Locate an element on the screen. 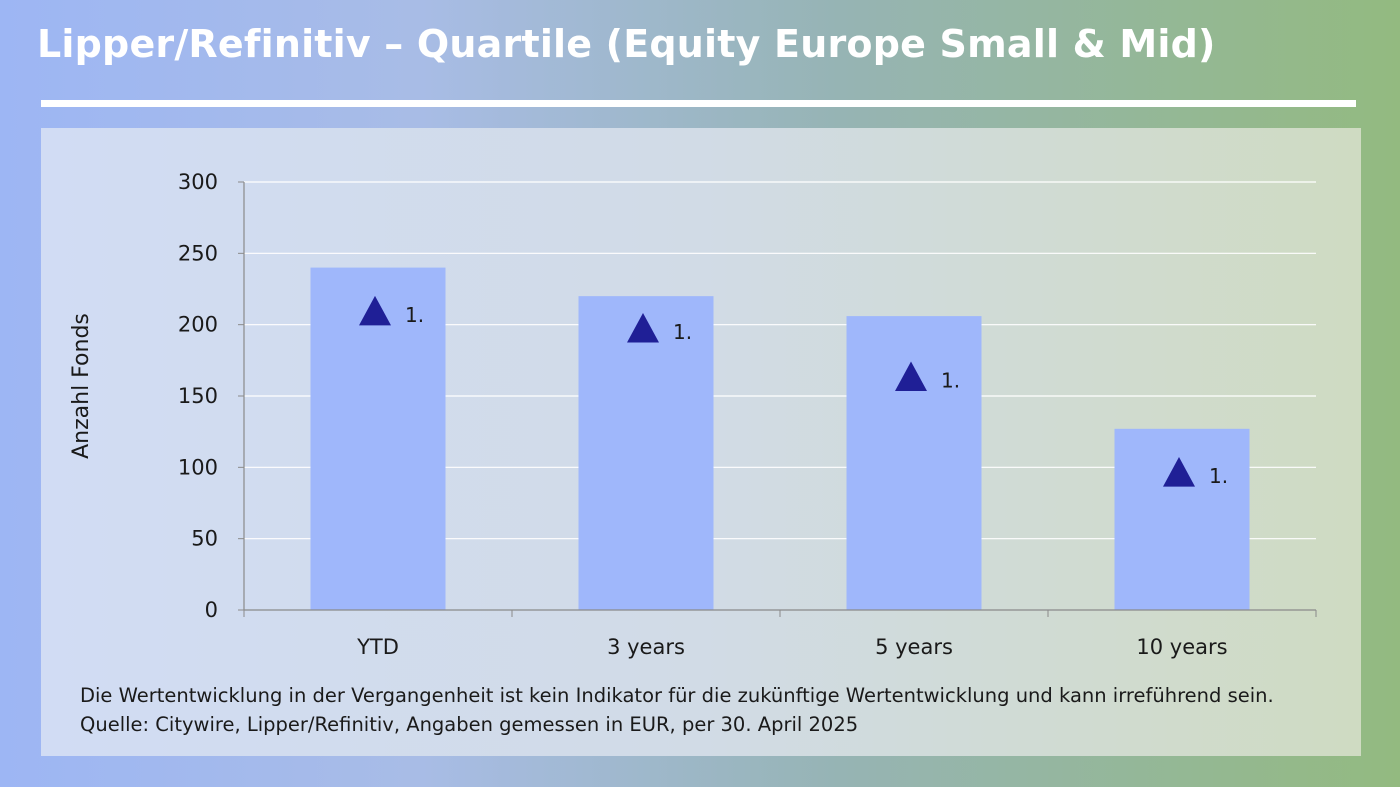  x-tick-label: YTD is located at coordinates (377, 647).